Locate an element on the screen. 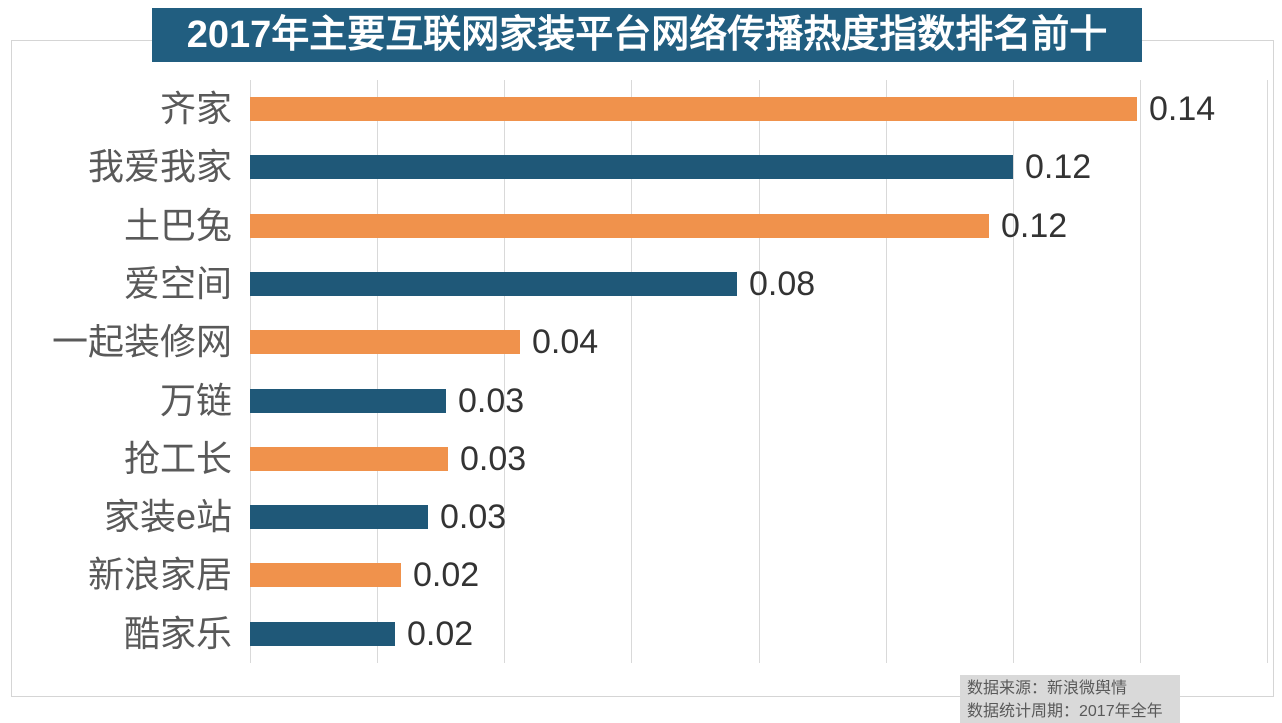 The height and width of the screenshot is (723, 1282). chart-title: 2017年主要互联网家装平台网络传播热度指数排名前十 is located at coordinates (647, 35).